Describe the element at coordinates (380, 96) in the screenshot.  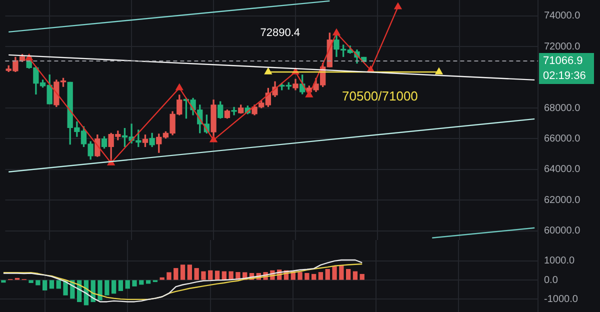
I see `annotation: 70500/71000` at that location.